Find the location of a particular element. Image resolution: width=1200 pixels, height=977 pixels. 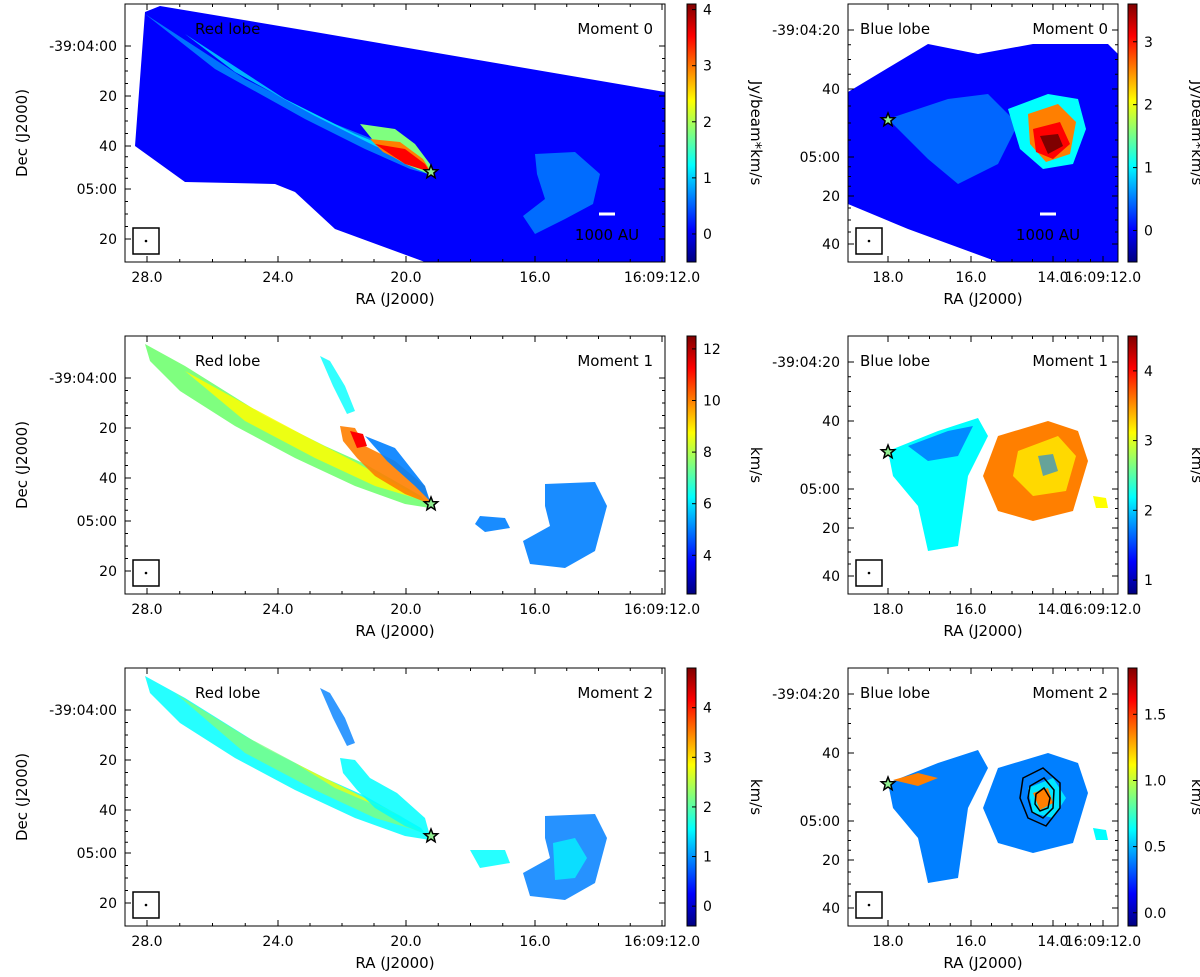

colorbar-tick-label: 10 is located at coordinates (712, 402).